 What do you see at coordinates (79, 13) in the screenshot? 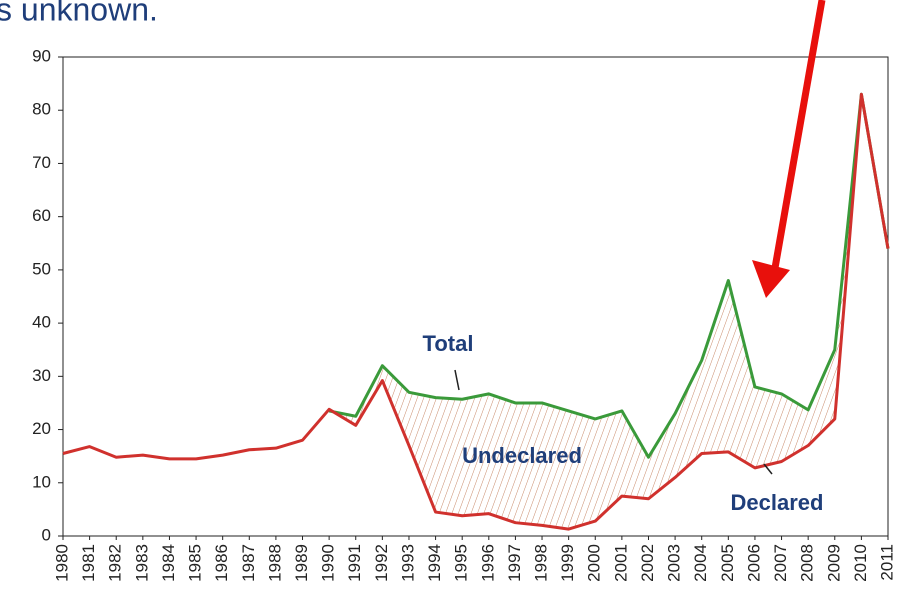
I see `slide-title: s unknown.` at bounding box center [79, 13].